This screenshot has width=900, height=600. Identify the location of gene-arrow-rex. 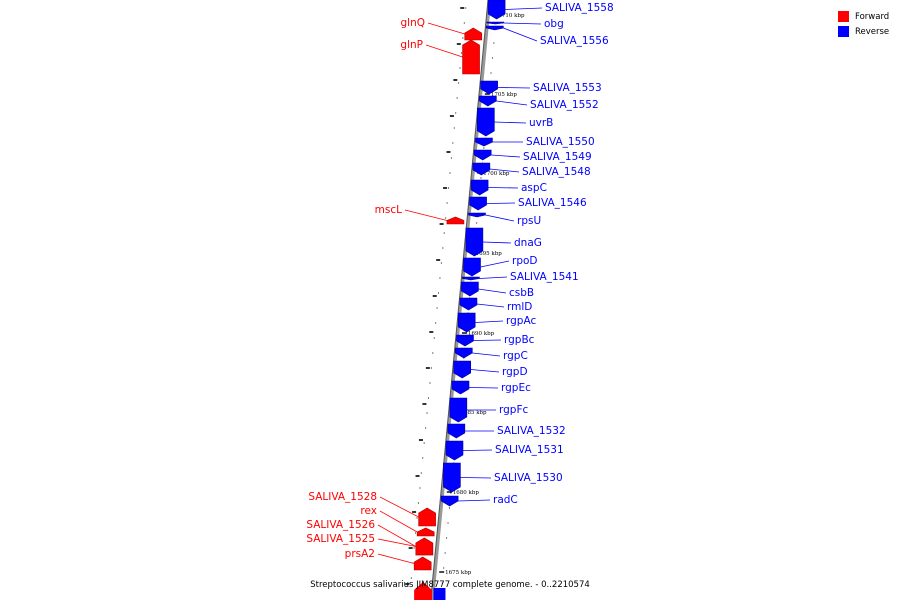
(425, 532).